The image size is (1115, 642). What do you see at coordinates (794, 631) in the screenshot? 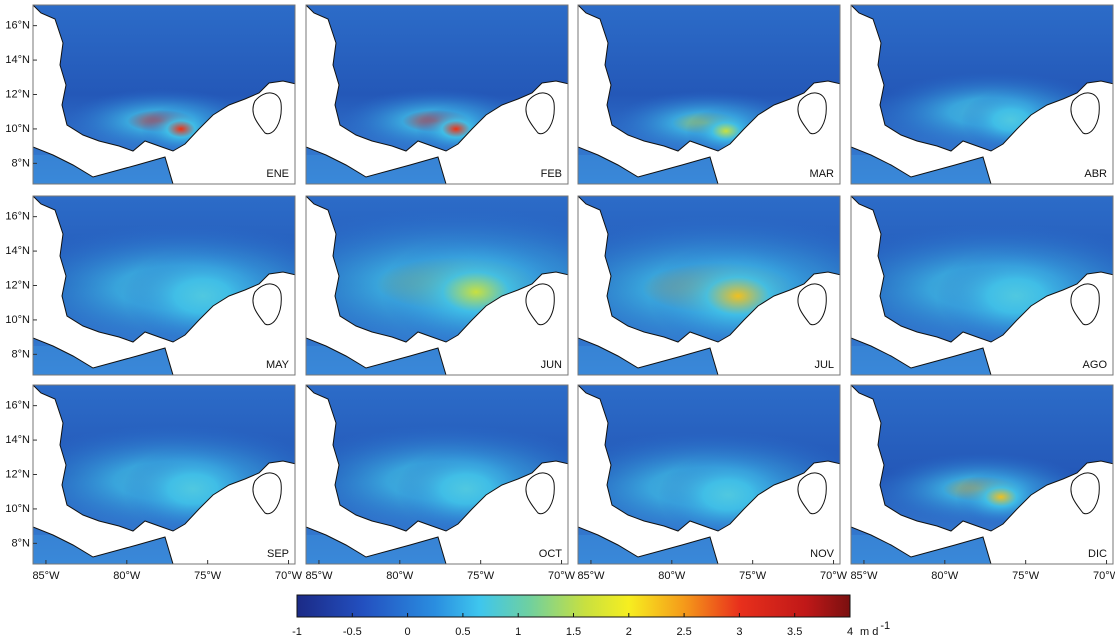
I see `colorbar-tick-label: 3.5` at bounding box center [794, 631].